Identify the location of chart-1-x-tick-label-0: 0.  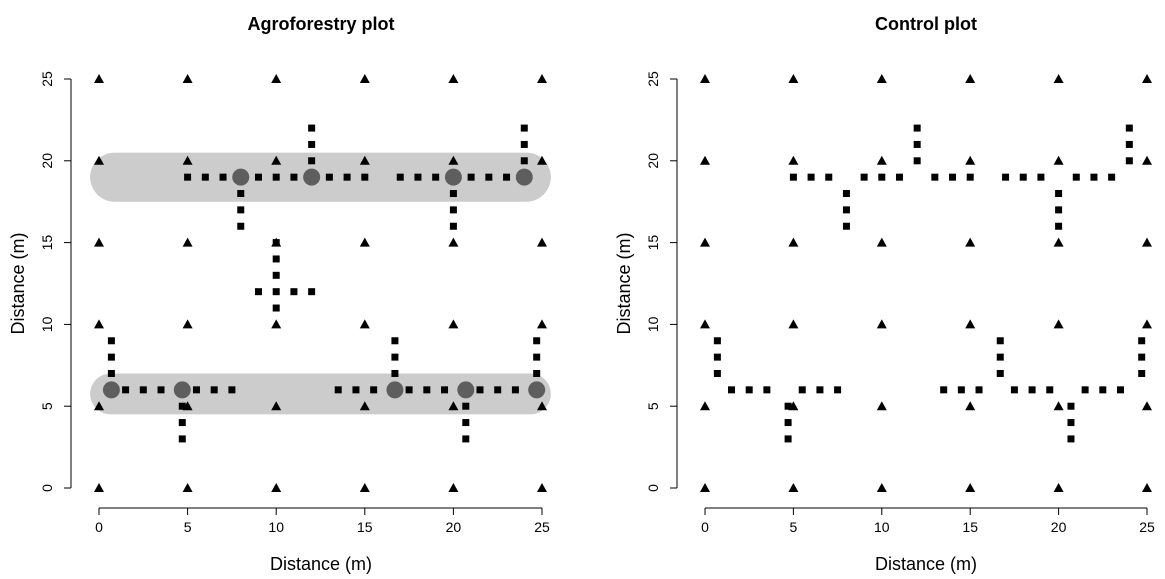
(99, 527).